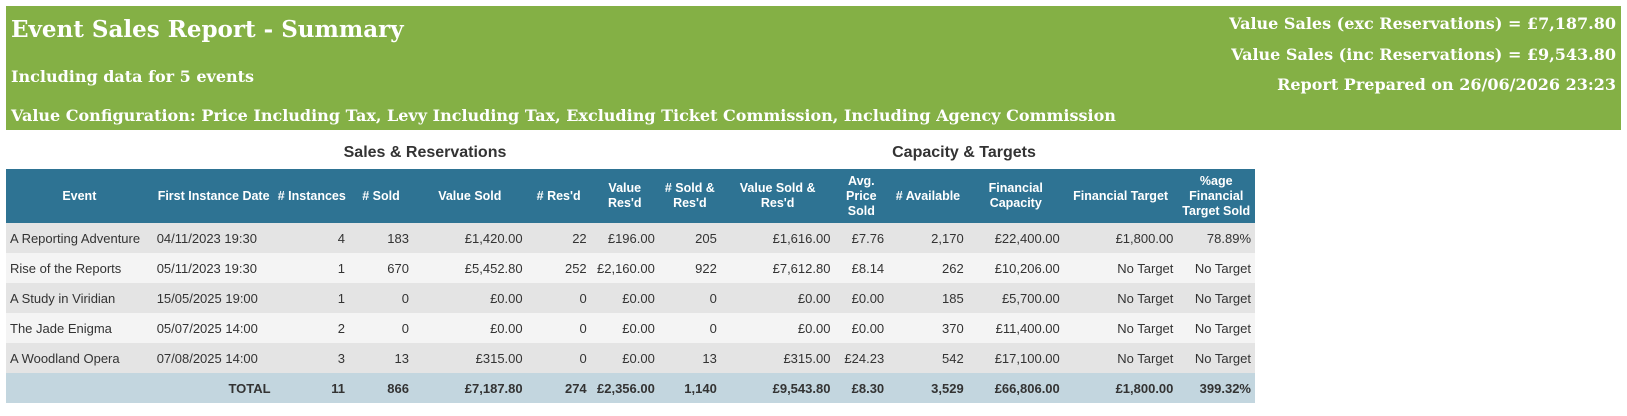 Image resolution: width=1627 pixels, height=416 pixels. I want to click on total-cell: 11, so click(311, 388).